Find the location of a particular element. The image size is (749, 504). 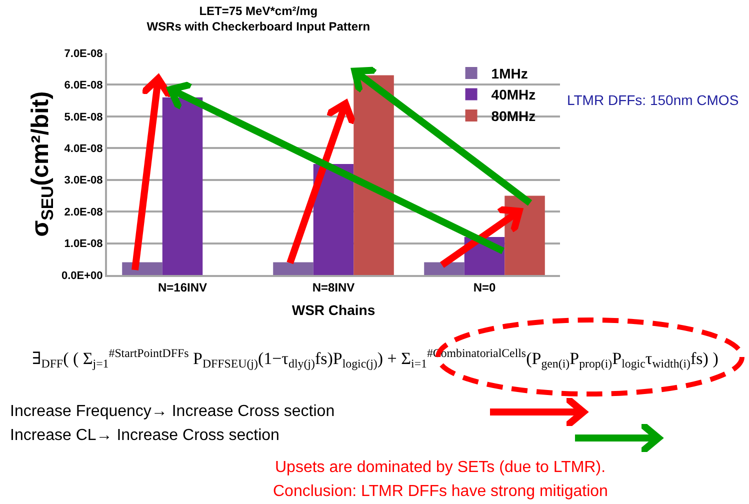

text: Increase CL→ Increase Cross section is located at coordinates (145, 435).